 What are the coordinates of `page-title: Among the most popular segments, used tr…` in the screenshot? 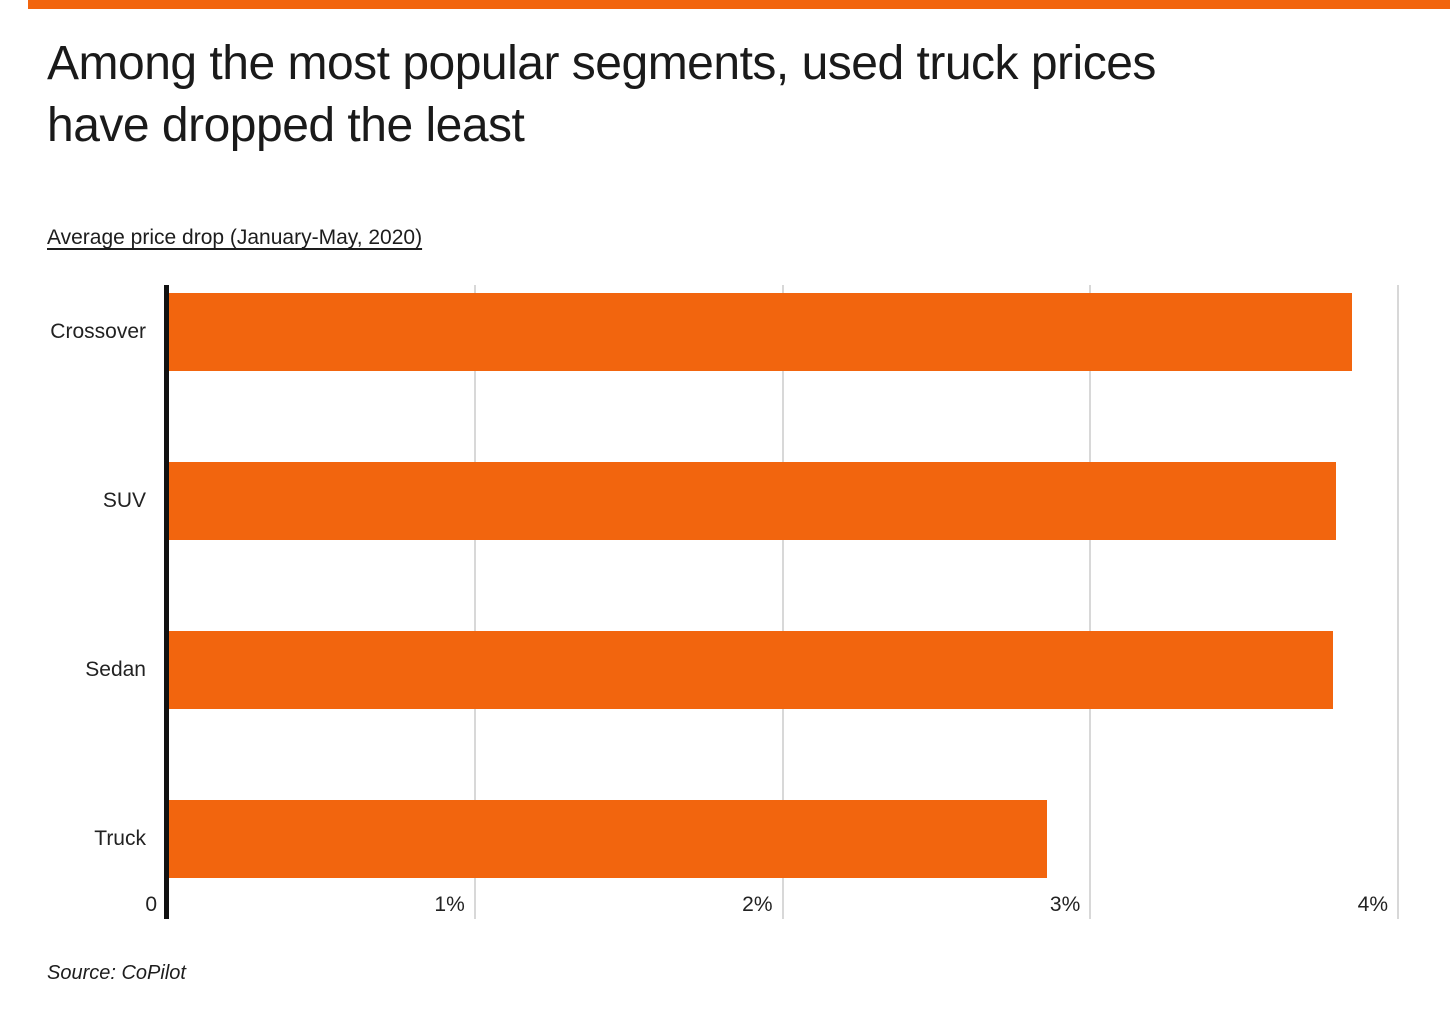 It's located at (601, 95).